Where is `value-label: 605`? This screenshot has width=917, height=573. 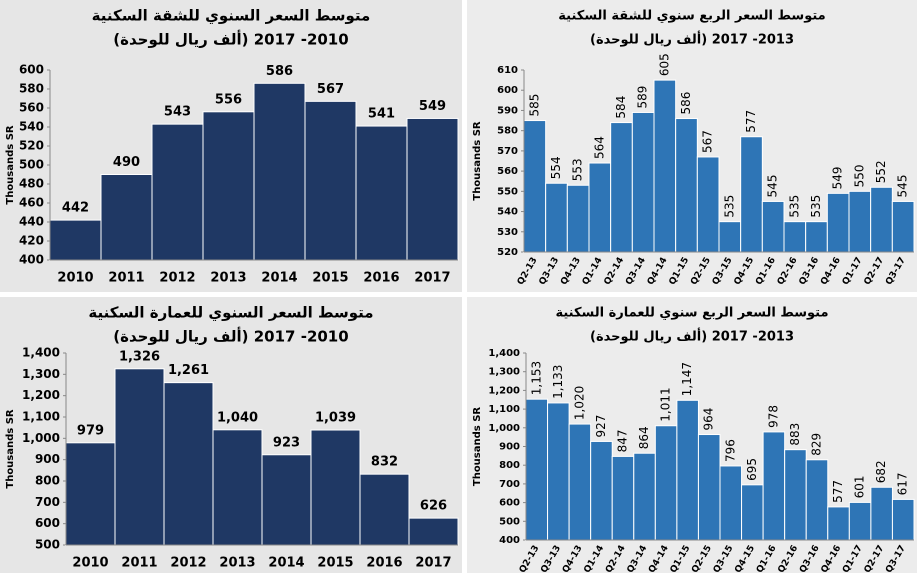
value-label: 605 is located at coordinates (664, 64).